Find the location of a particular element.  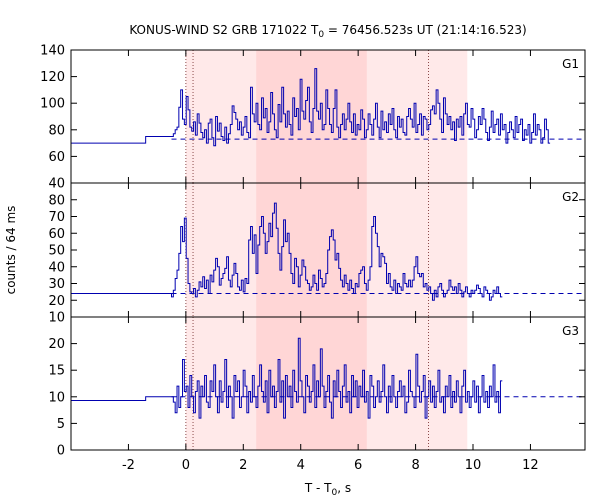

x-tick-label: 4 is located at coordinates (301, 465).